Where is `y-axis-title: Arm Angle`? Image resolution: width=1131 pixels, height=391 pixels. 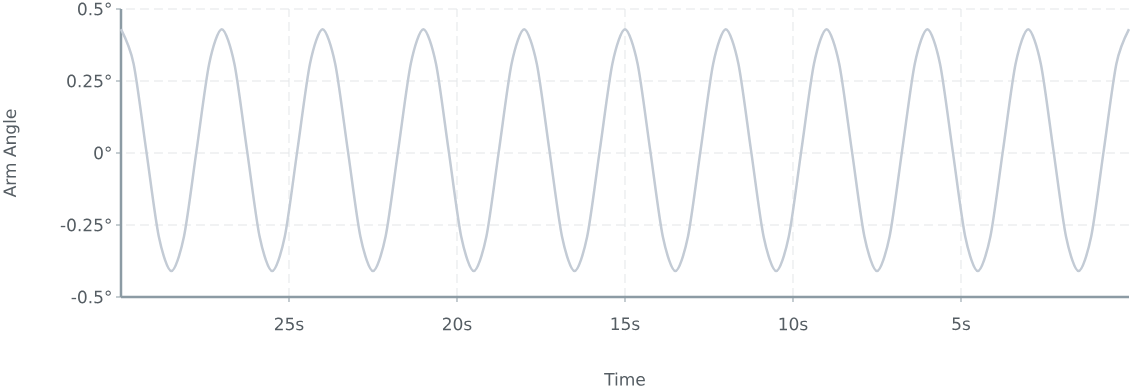 y-axis-title: Arm Angle is located at coordinates (11, 153).